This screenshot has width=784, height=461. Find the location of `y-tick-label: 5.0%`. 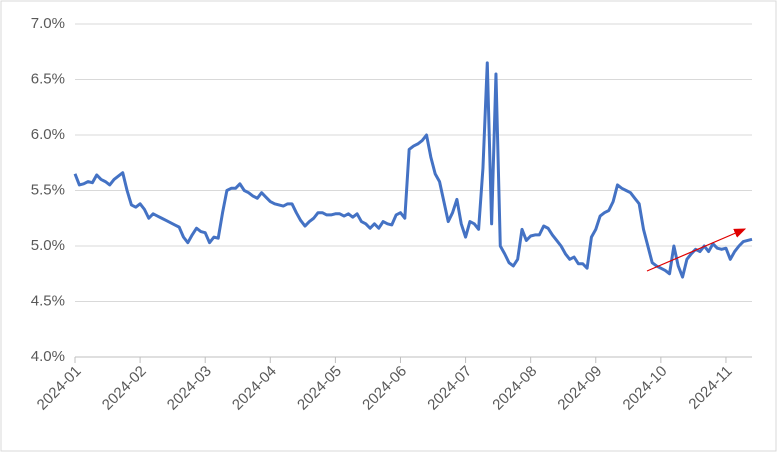

y-tick-label: 5.0% is located at coordinates (48, 245).